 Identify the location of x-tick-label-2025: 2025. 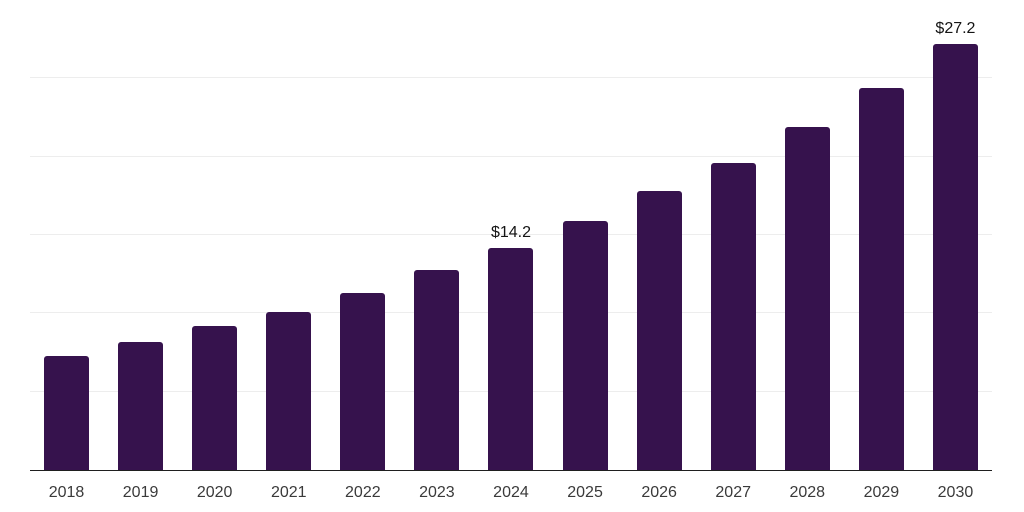
(585, 492).